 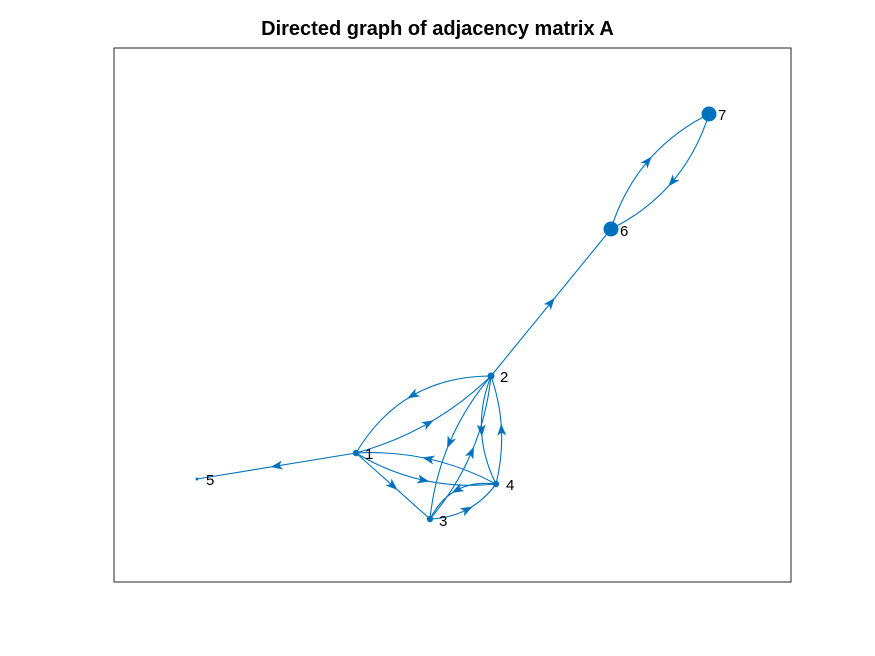 What do you see at coordinates (510, 485) in the screenshot?
I see `node-label-4: 4` at bounding box center [510, 485].